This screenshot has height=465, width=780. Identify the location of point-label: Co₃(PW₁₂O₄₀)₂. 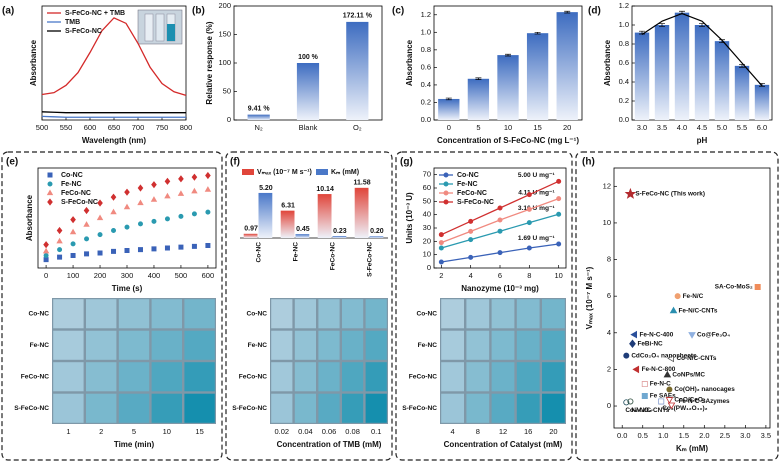
(684, 408).